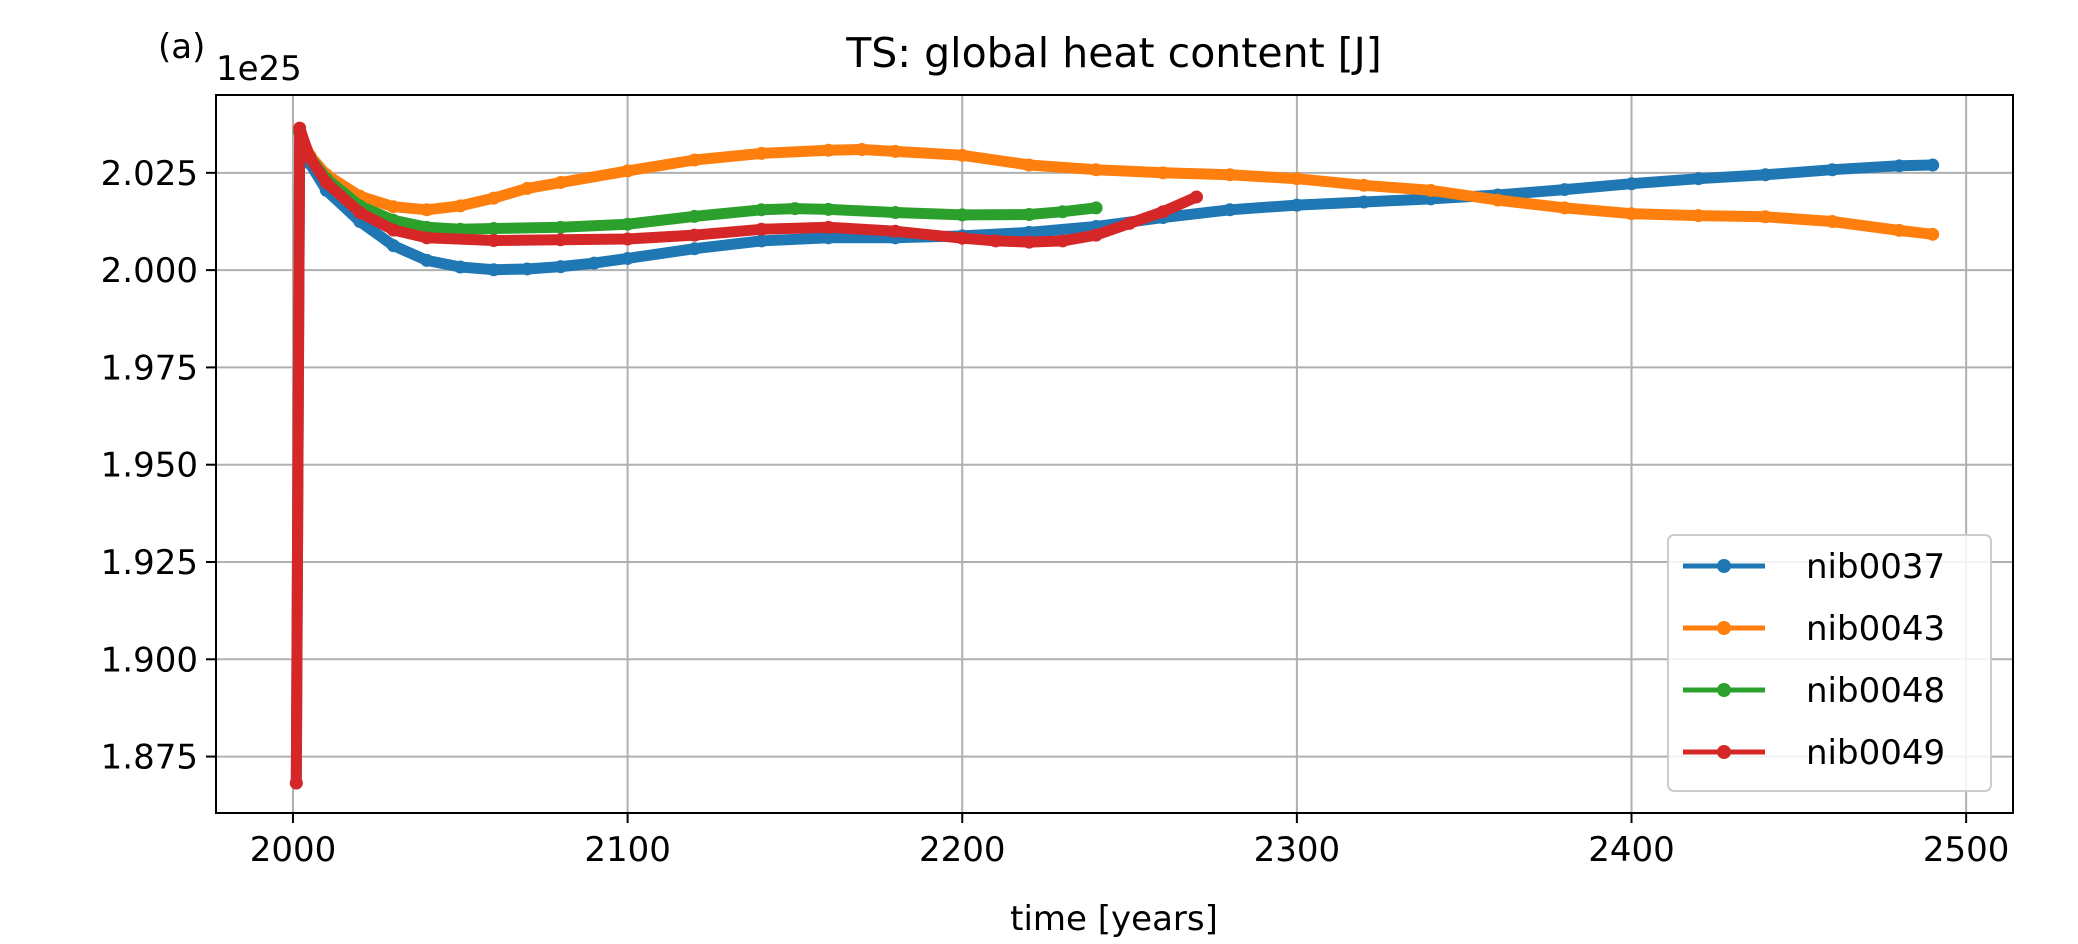 Image resolution: width=2078 pixels, height=944 pixels. I want to click on x-axis-label: time [years], so click(1114, 919).